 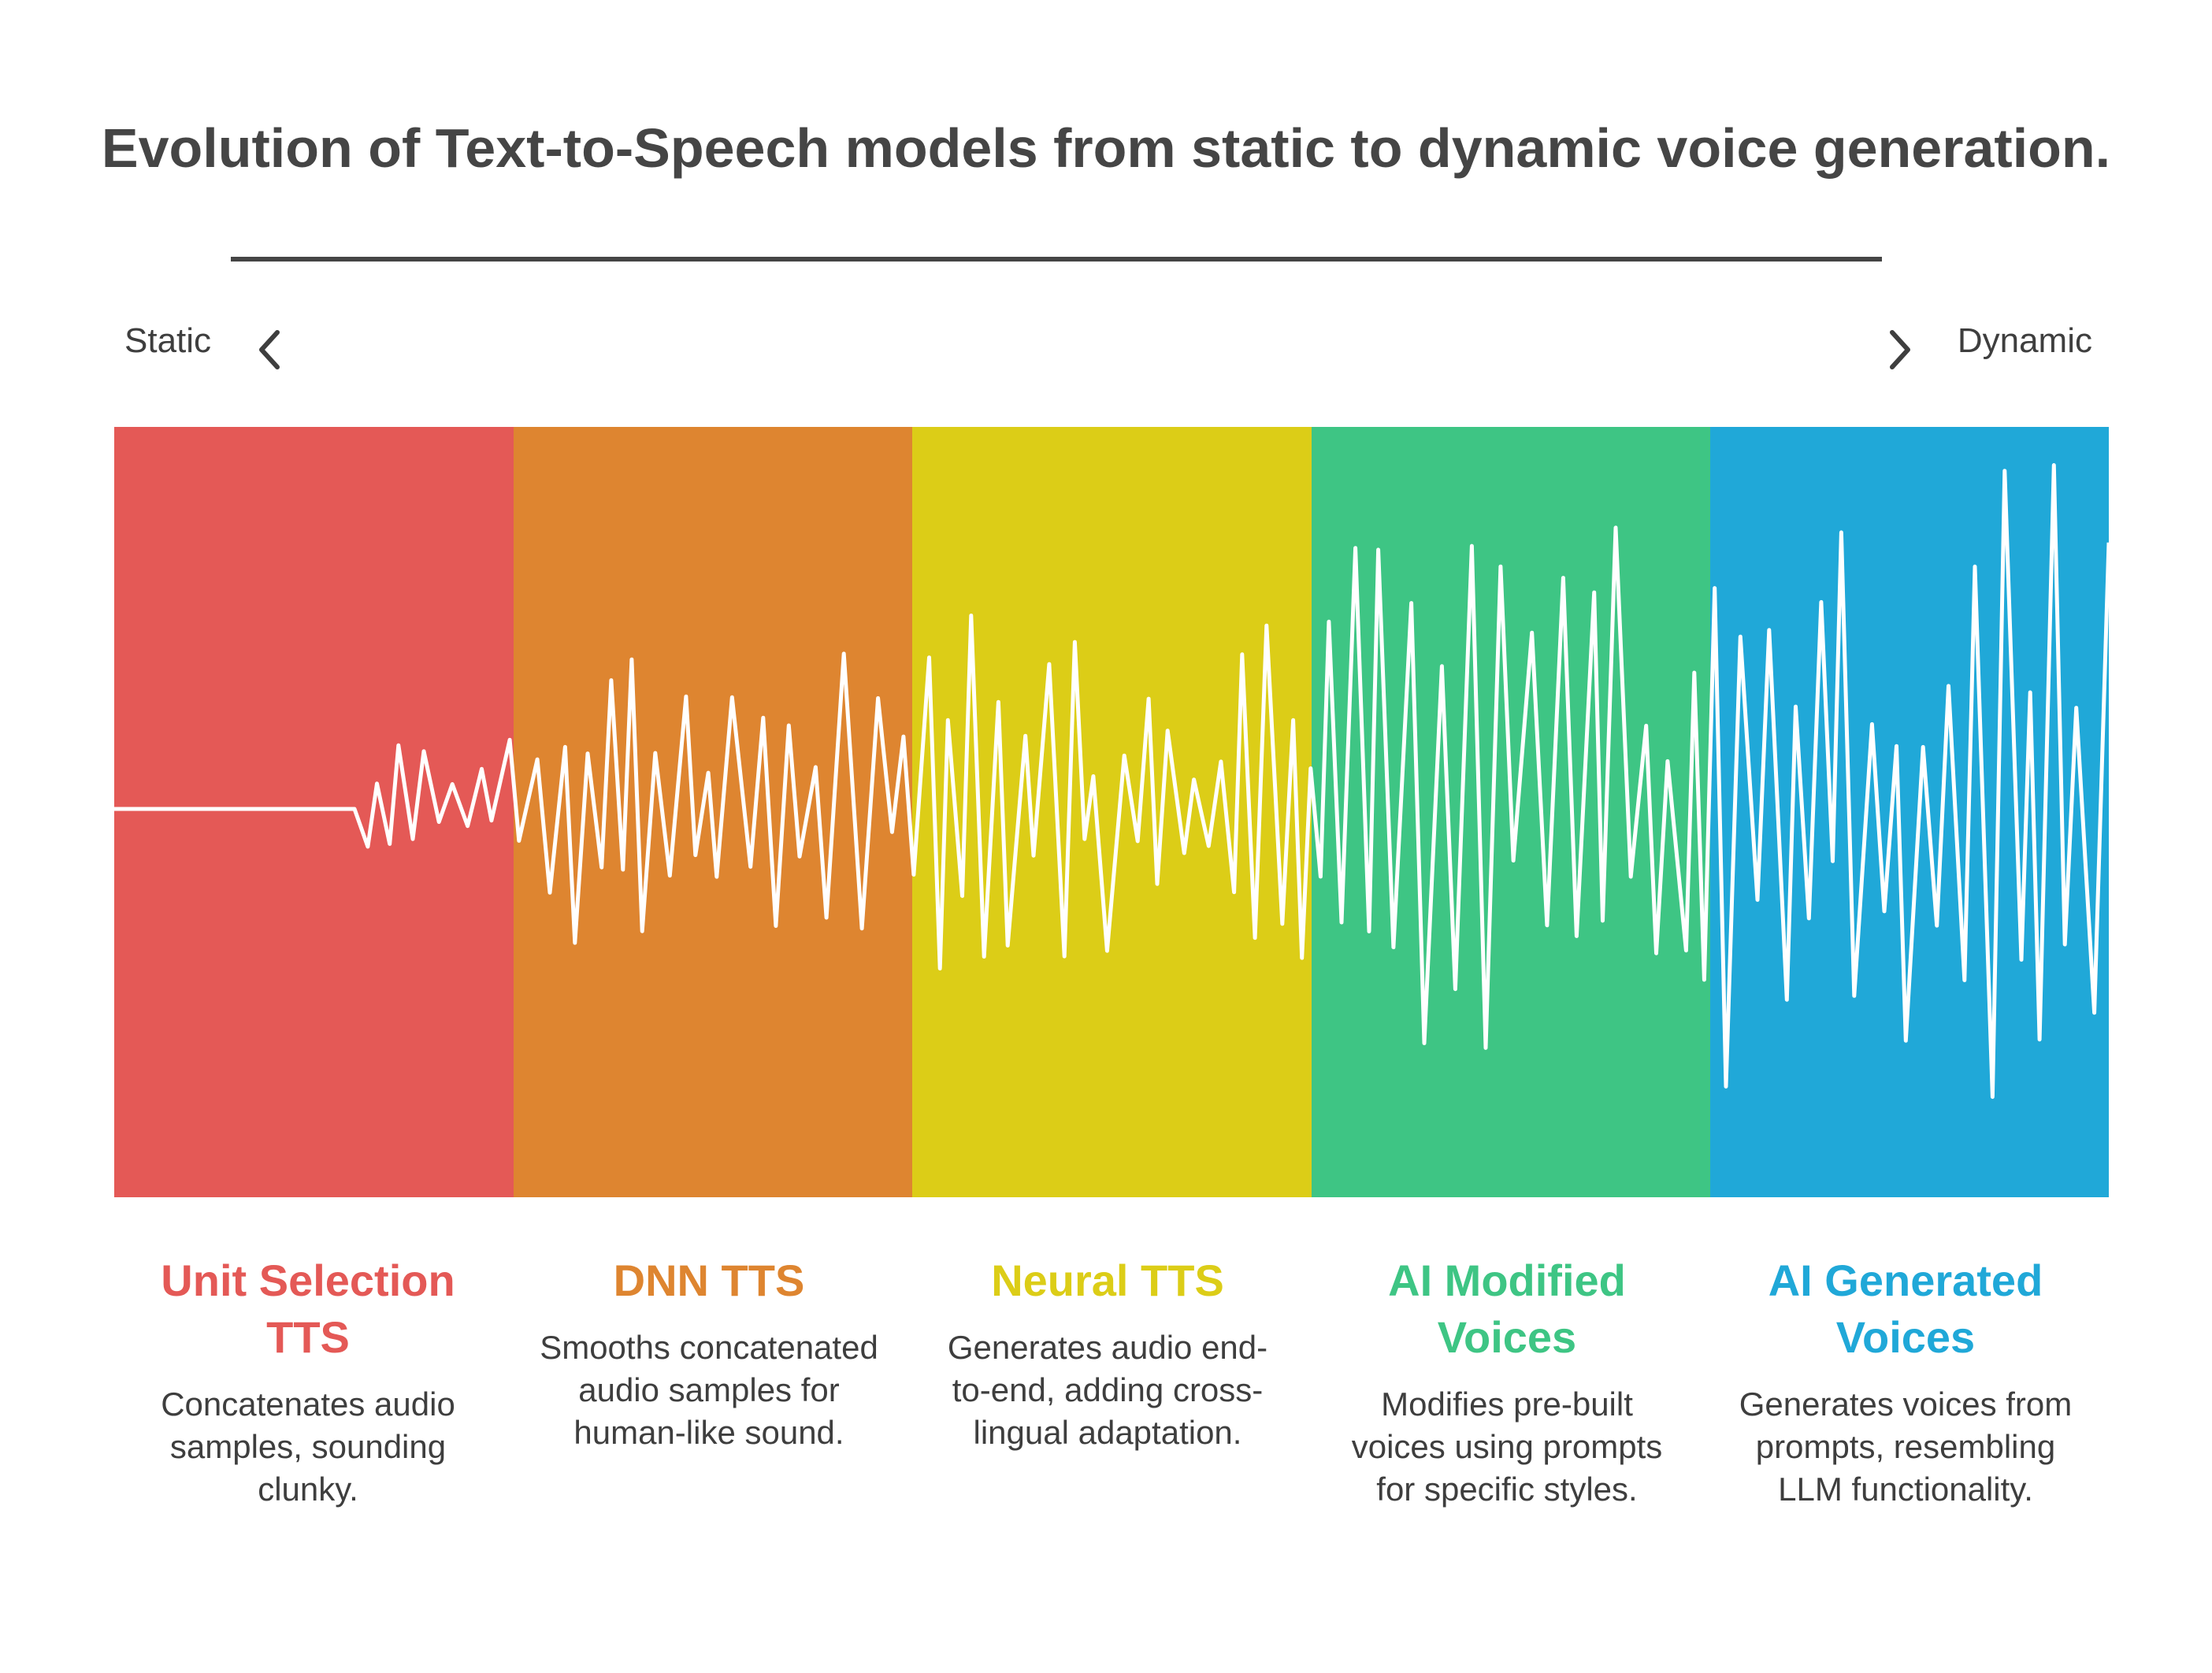 I want to click on stage-title-line1: AI Modified, so click(x=1507, y=1280).